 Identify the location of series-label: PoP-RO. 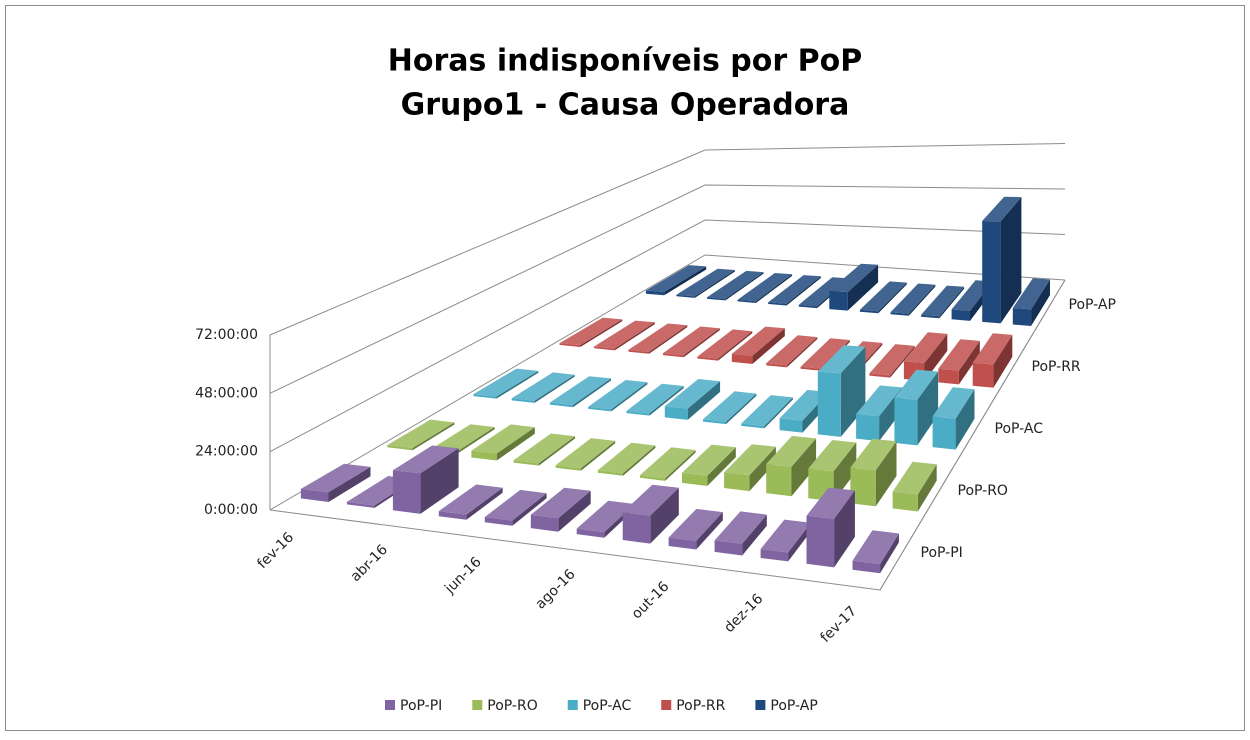
(983, 491).